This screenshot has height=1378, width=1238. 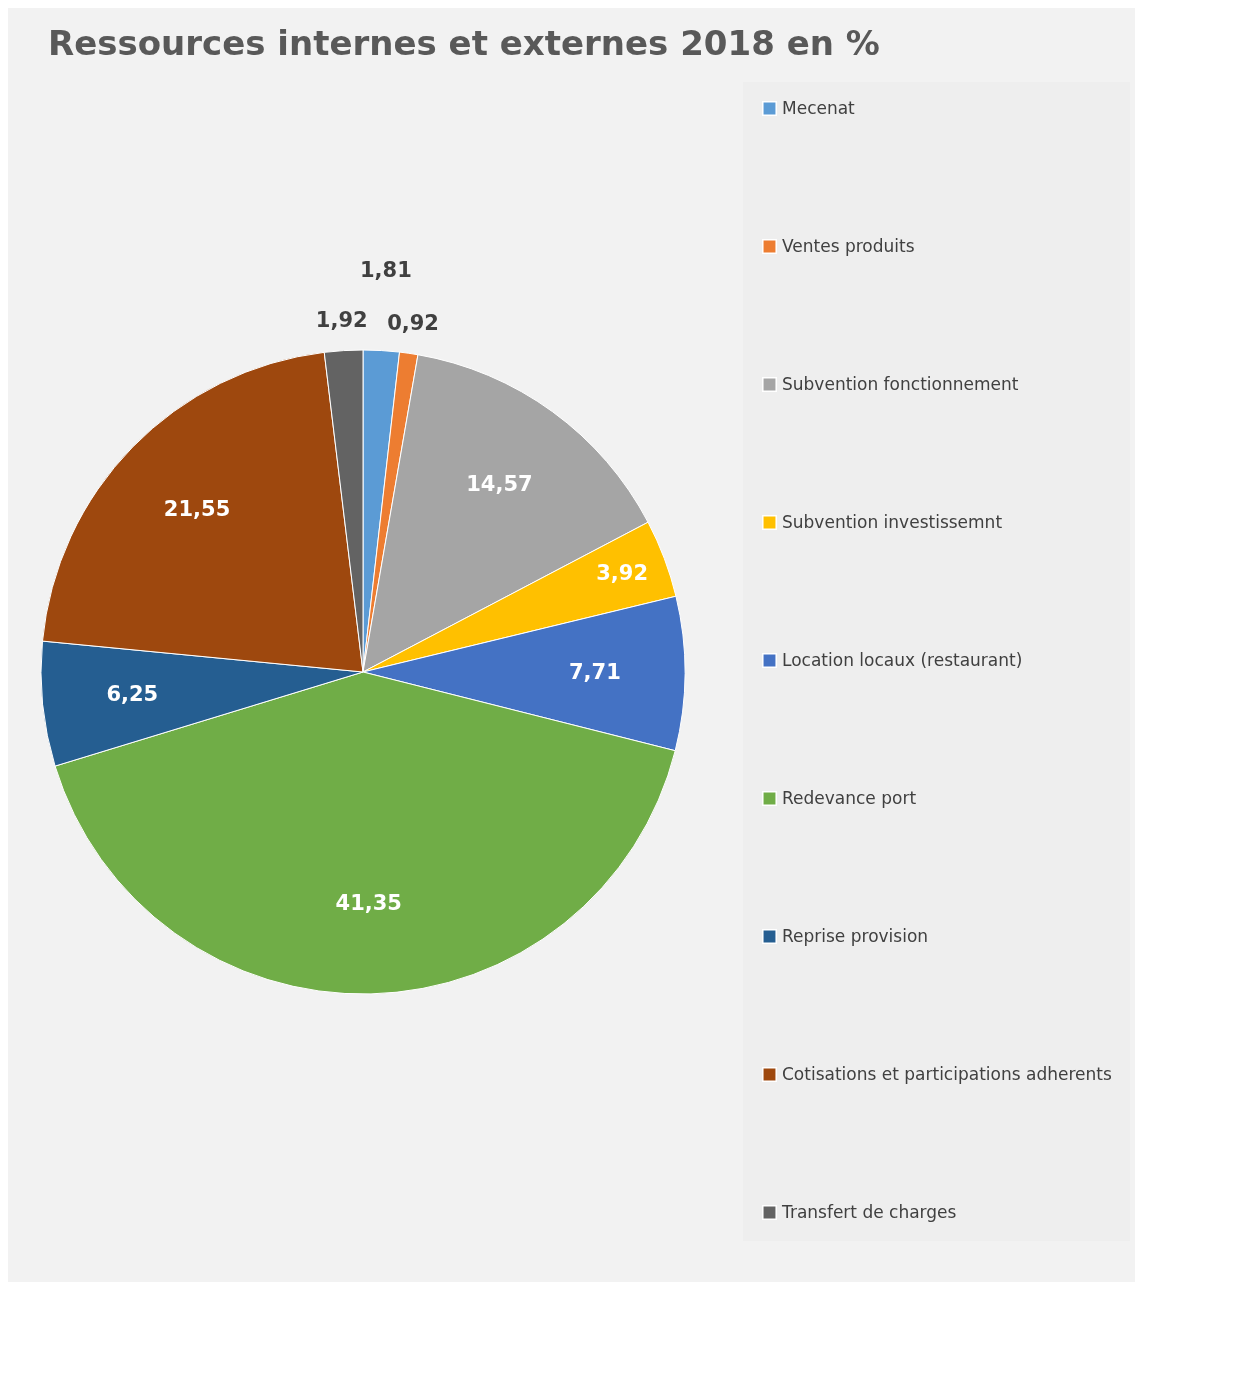 I want to click on legend-label: Mecenat, so click(x=819, y=107).